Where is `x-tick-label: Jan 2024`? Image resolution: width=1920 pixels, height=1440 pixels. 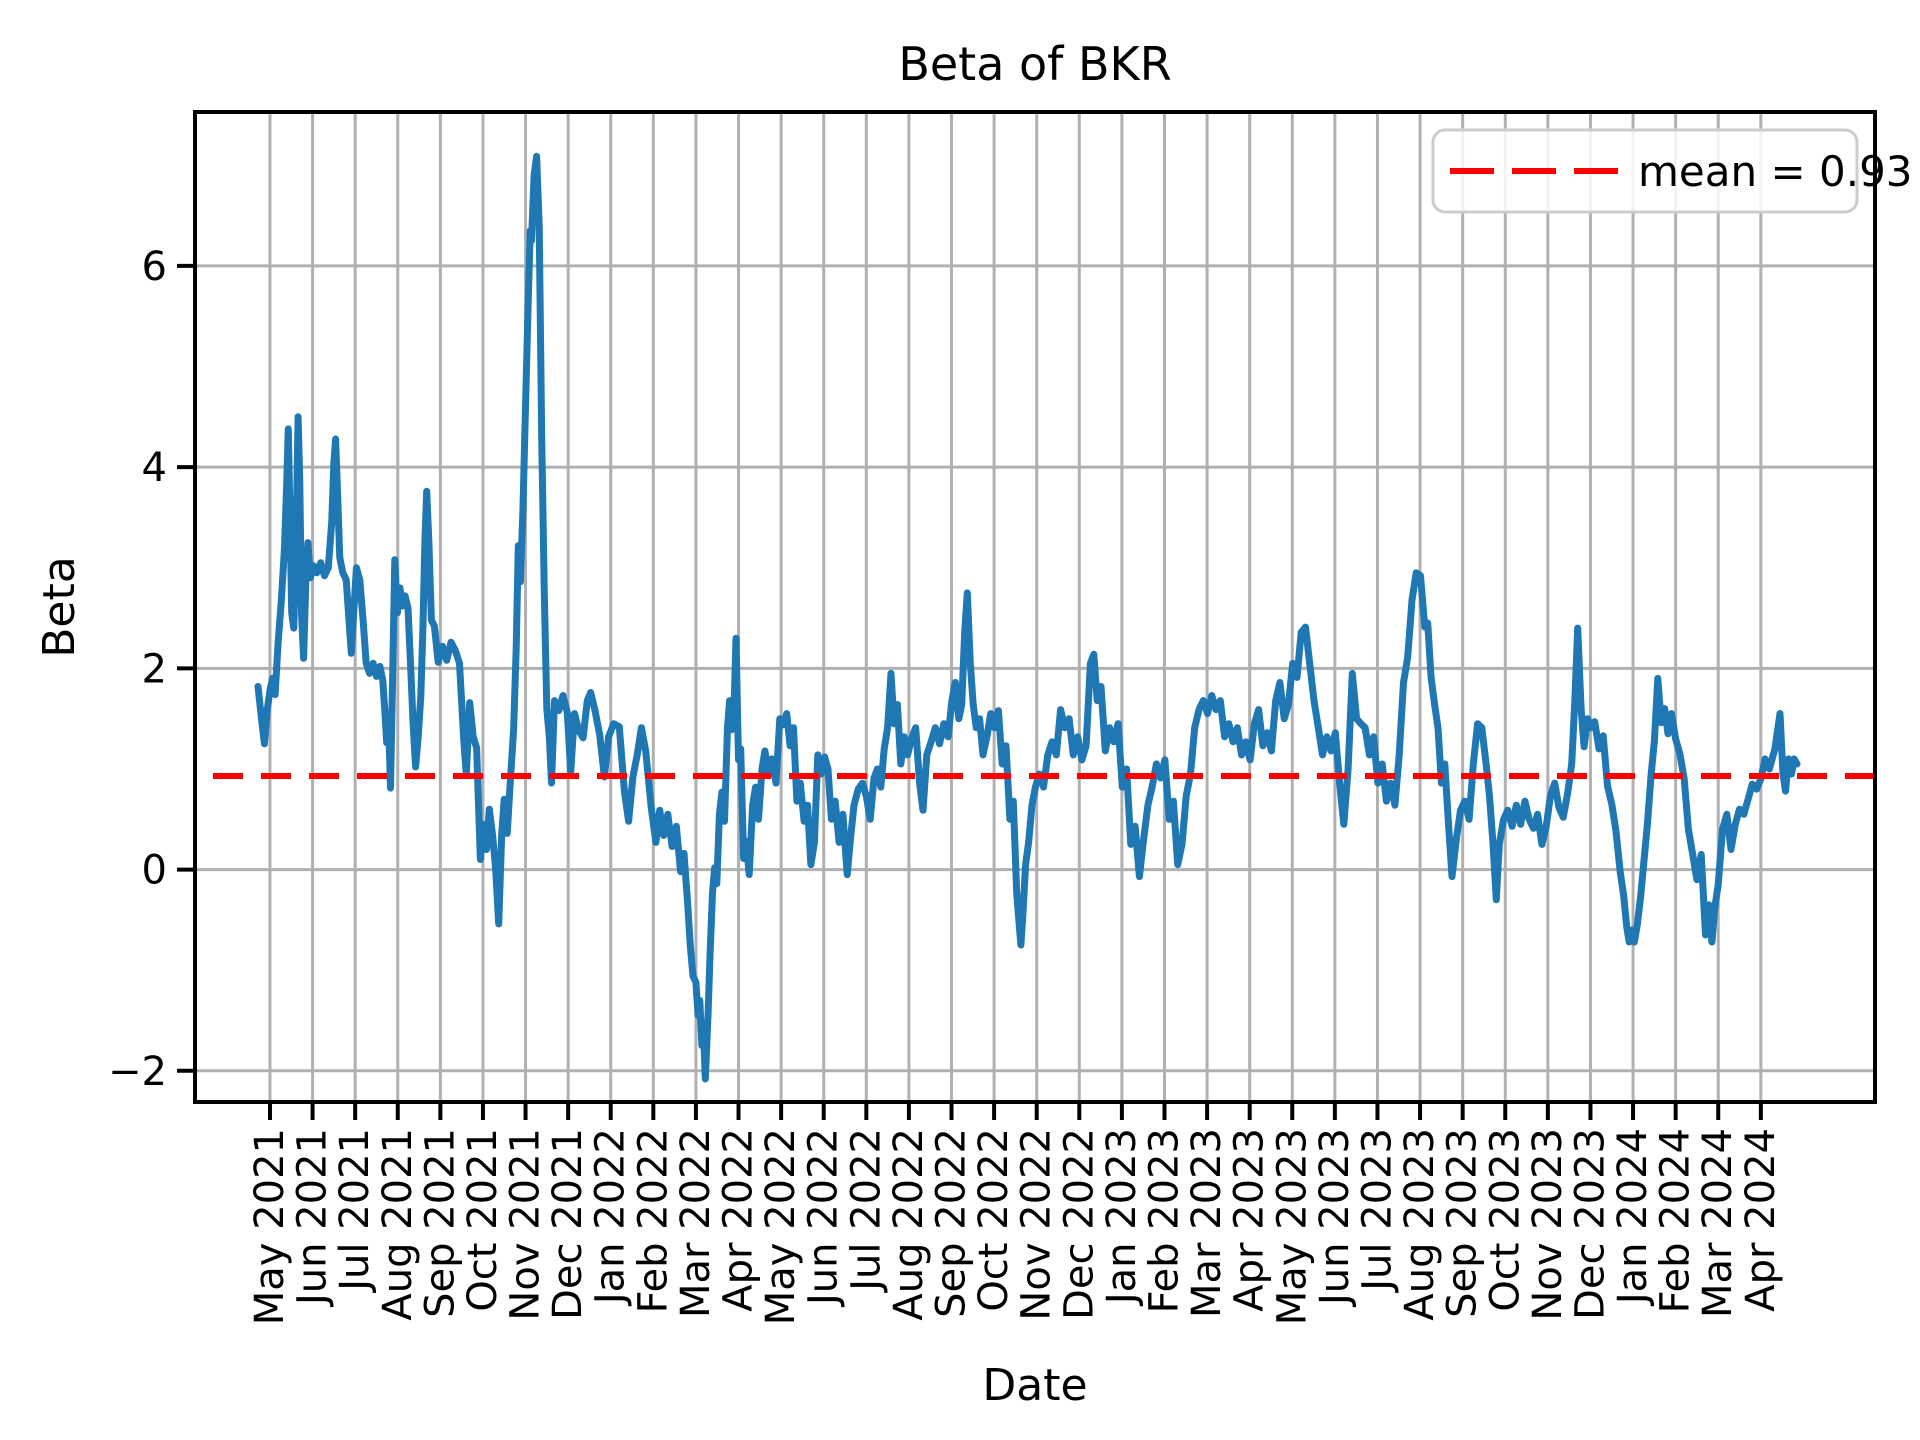
x-tick-label: Jan 2024 is located at coordinates (1633, 1217).